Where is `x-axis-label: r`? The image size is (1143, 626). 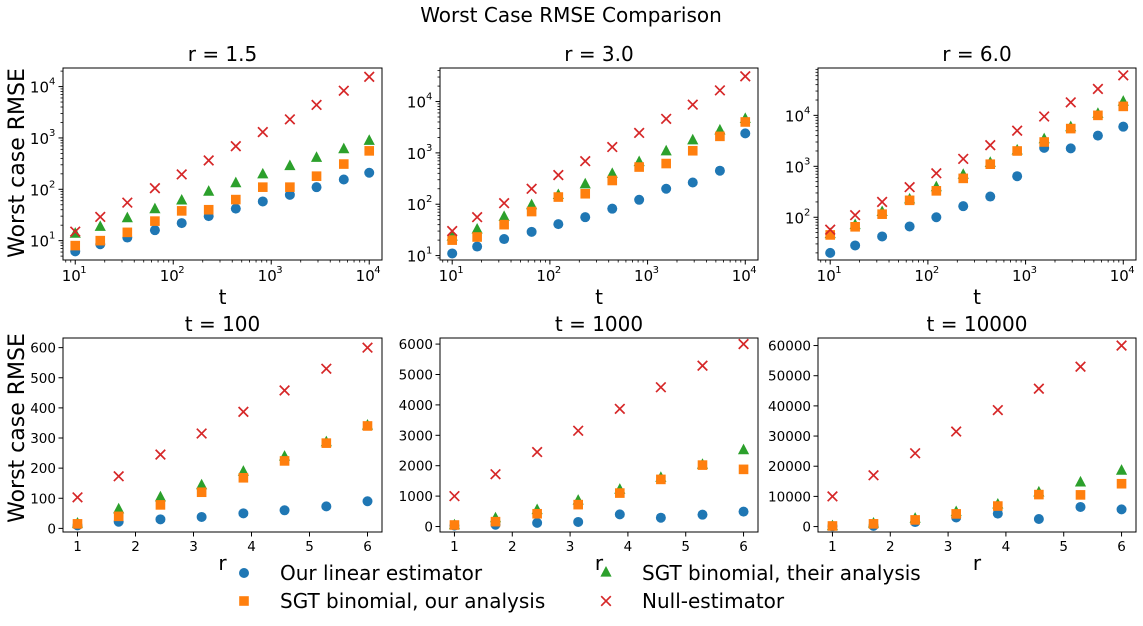 x-axis-label: r is located at coordinates (599, 563).